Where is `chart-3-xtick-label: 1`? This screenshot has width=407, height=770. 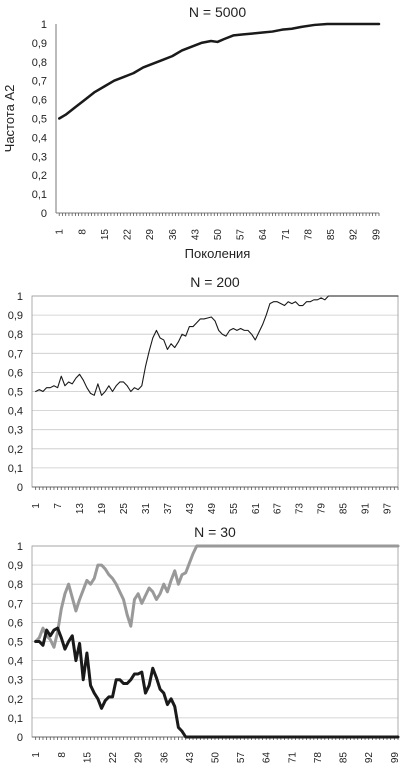
chart-3-xtick-label: 1 is located at coordinates (36, 755).